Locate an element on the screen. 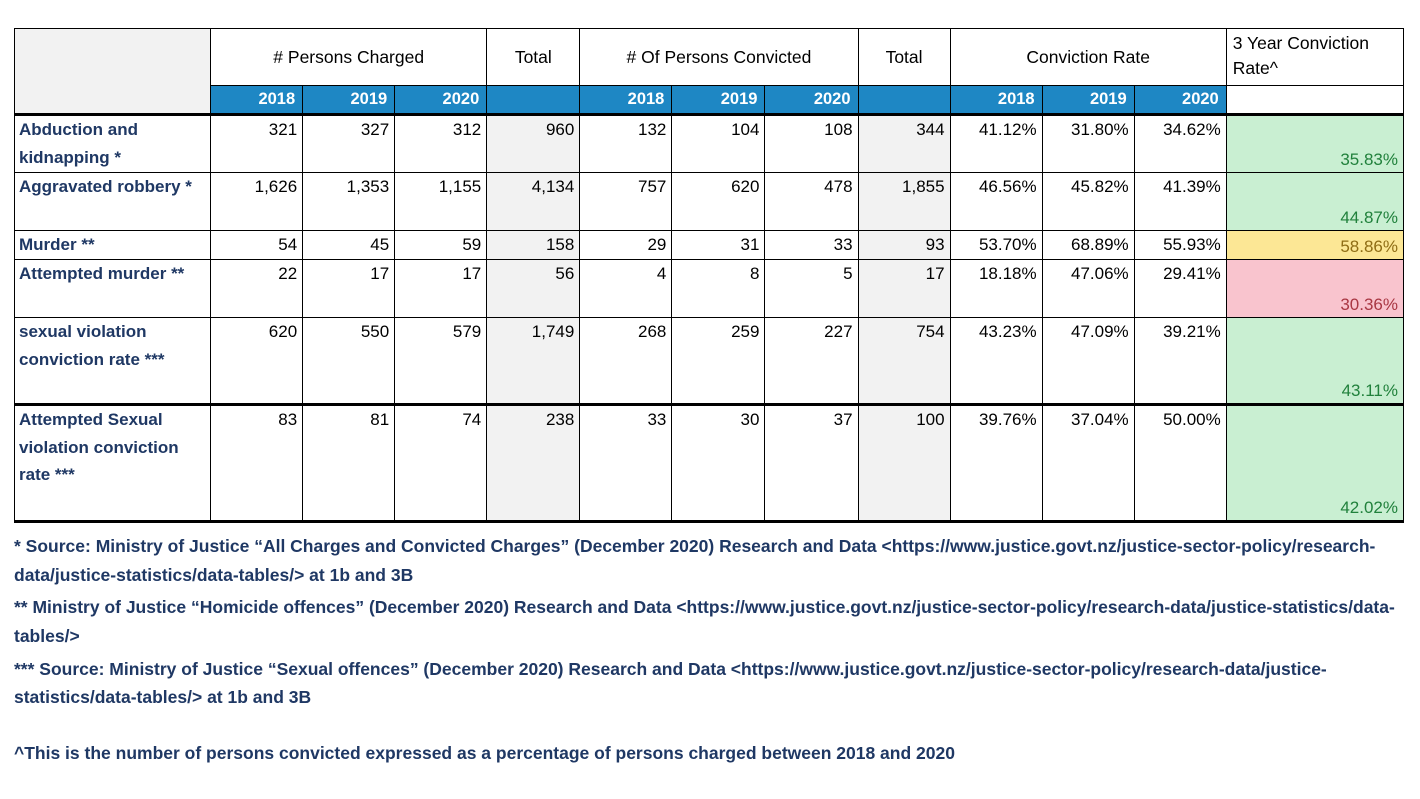 The height and width of the screenshot is (799, 1420). convicted-2020: 227 is located at coordinates (811, 361).